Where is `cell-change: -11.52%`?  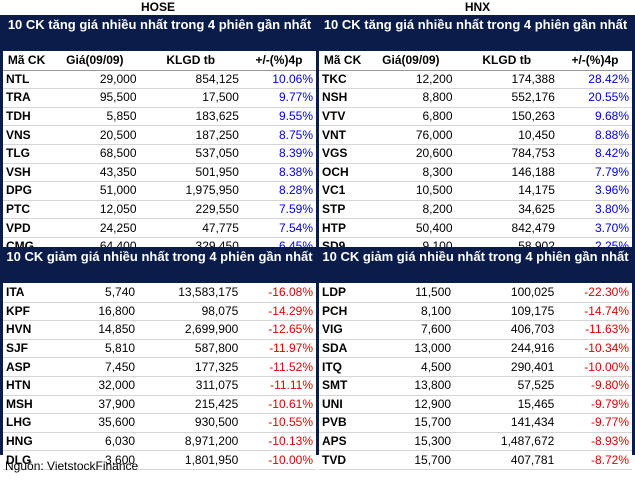 cell-change: -11.52% is located at coordinates (278, 367).